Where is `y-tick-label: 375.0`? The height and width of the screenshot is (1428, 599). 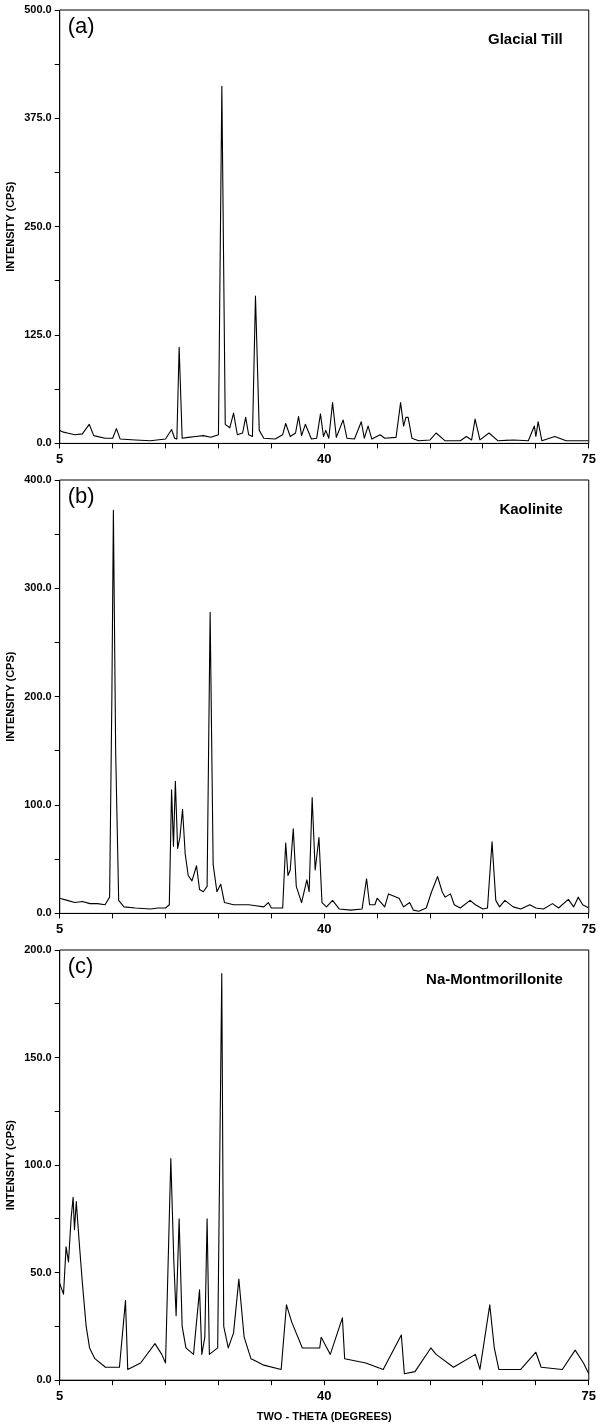
y-tick-label: 375.0 is located at coordinates (38, 117).